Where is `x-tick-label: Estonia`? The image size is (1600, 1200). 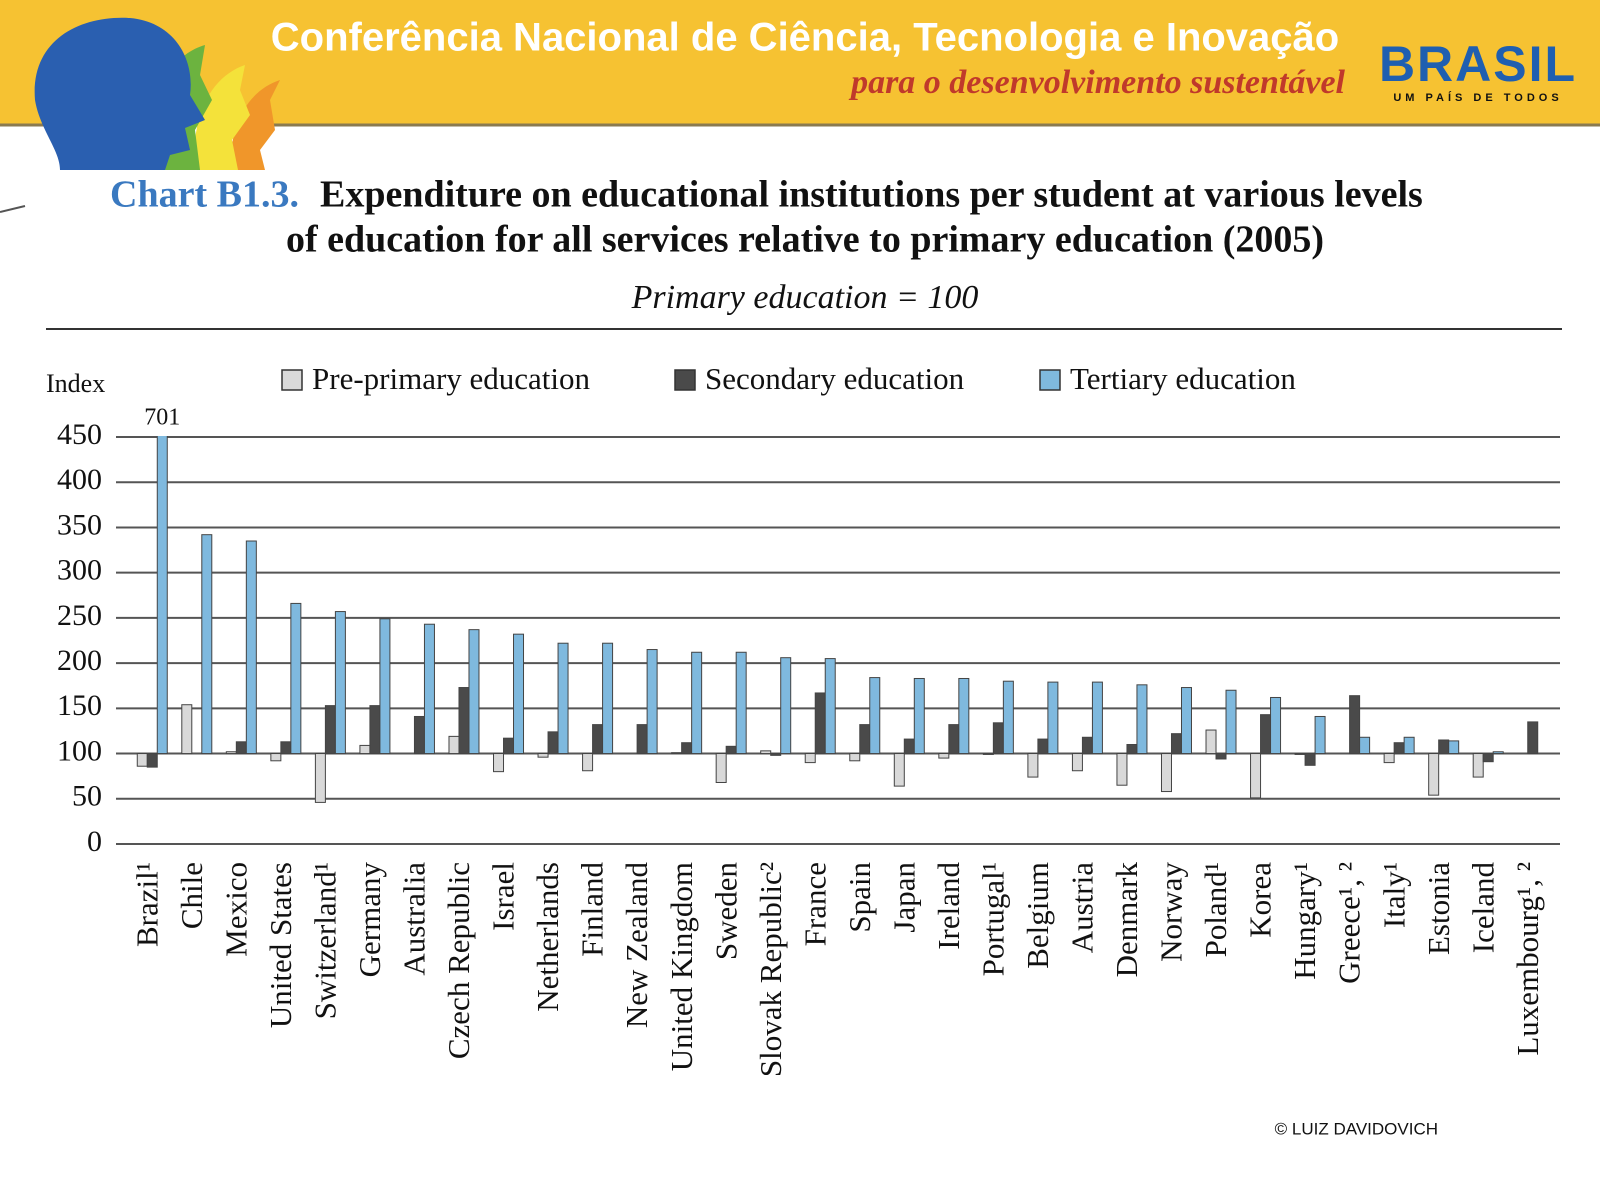
x-tick-label: Estonia is located at coordinates (1438, 908).